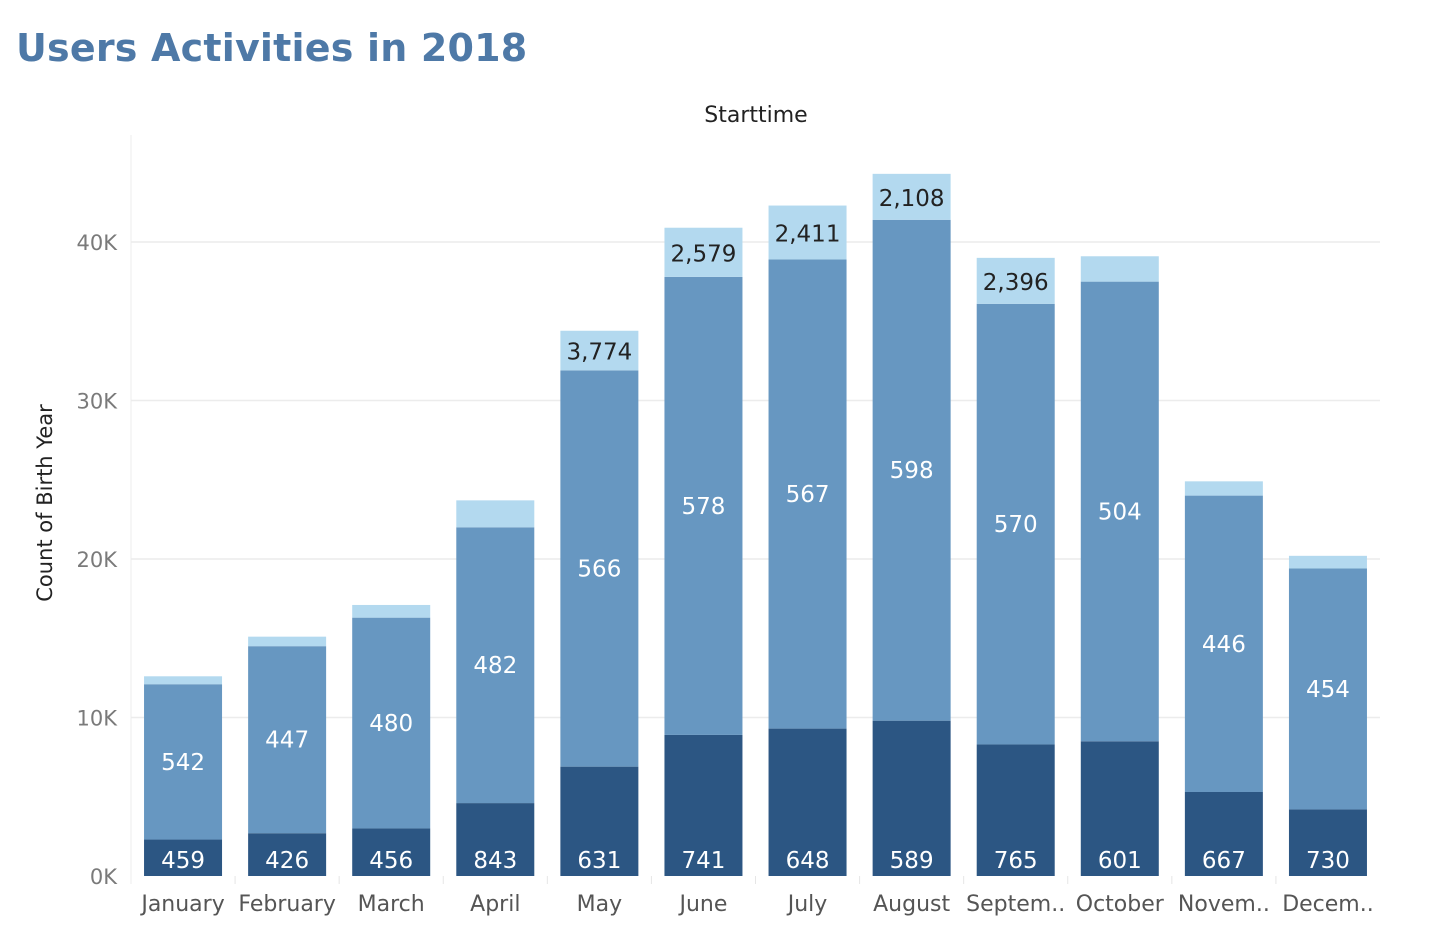 The width and height of the screenshot is (1431, 932). Describe the element at coordinates (98, 719) in the screenshot. I see `y-tick-label: 10K` at that location.